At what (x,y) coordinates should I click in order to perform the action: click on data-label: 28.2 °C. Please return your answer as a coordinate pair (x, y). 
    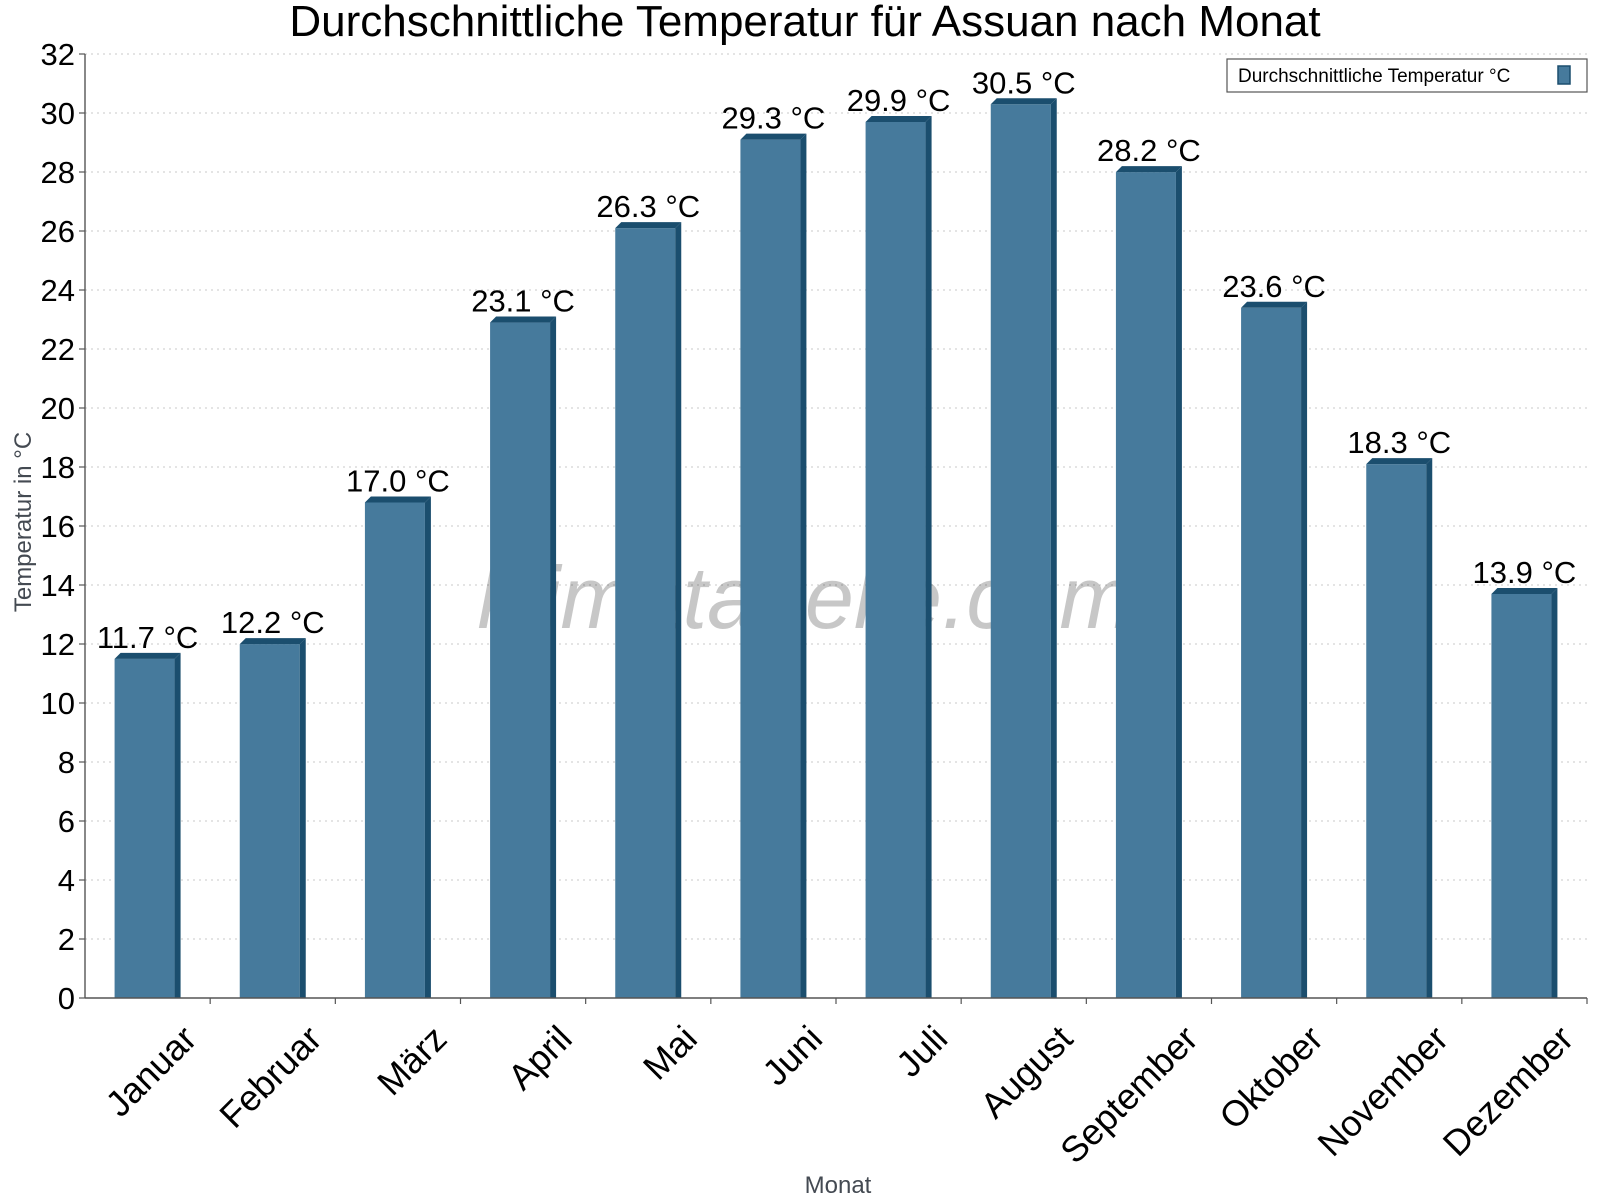
    Looking at the image, I should click on (1149, 150).